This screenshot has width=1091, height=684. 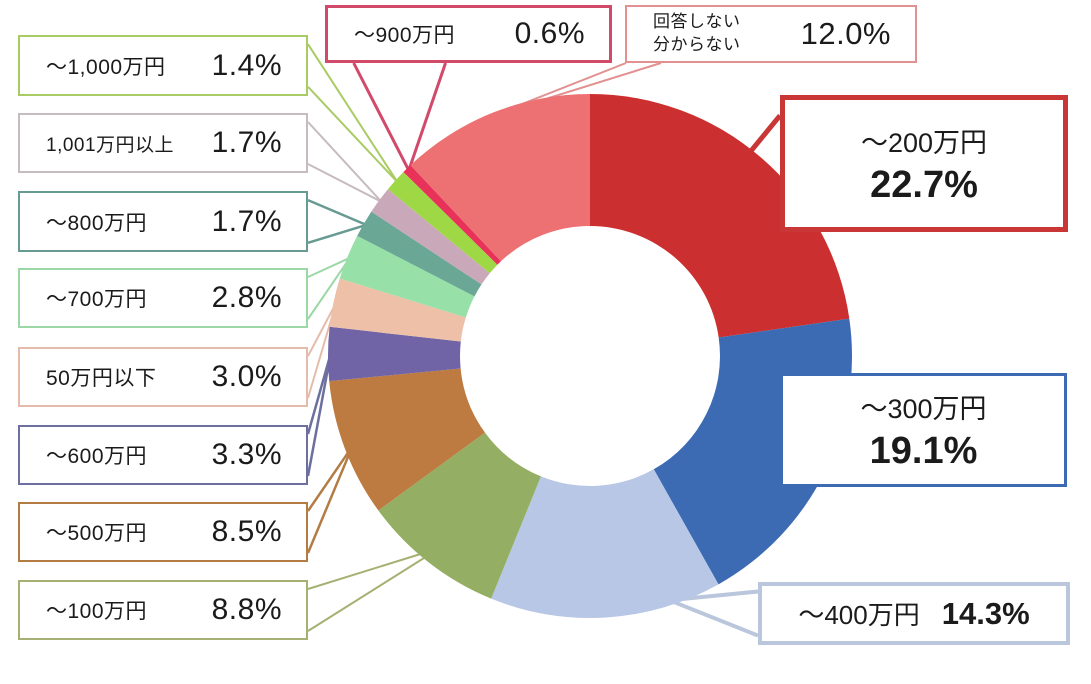 I want to click on callout-label: 1,001万円以上, so click(x=110, y=145).